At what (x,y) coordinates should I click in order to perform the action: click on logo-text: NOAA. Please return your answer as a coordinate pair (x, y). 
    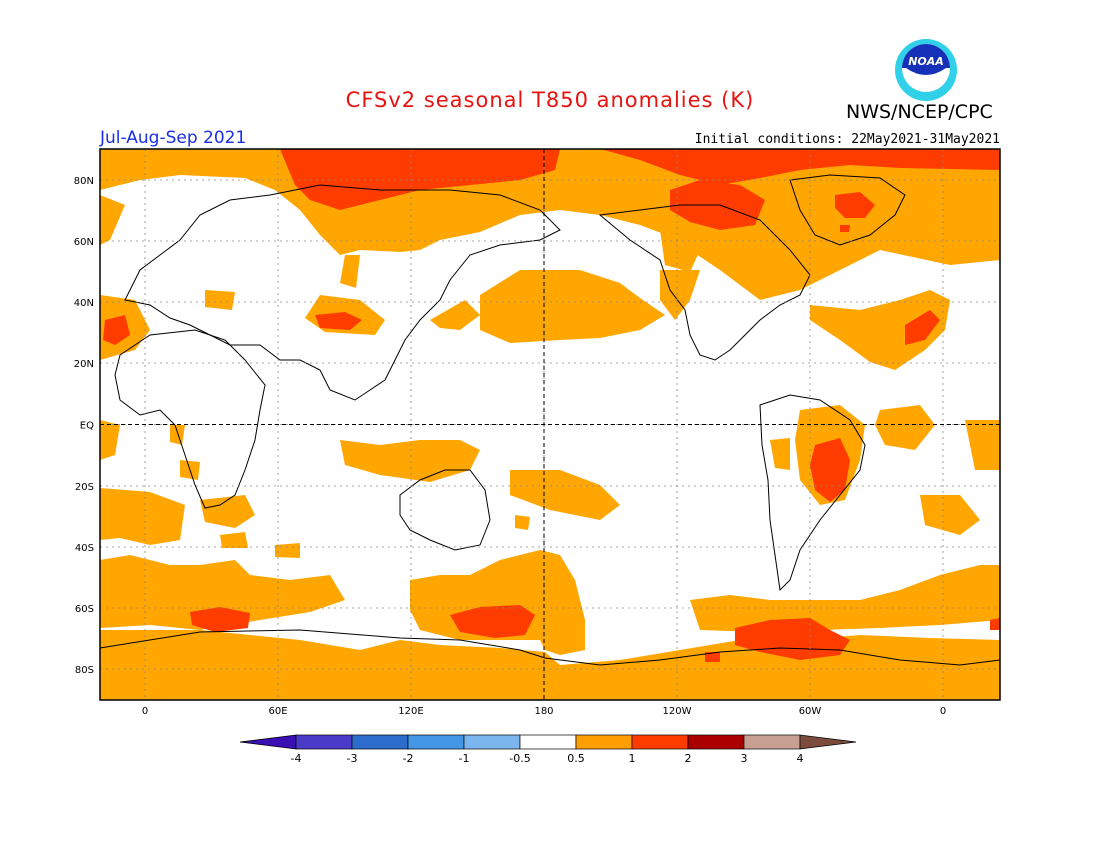
    Looking at the image, I should click on (926, 61).